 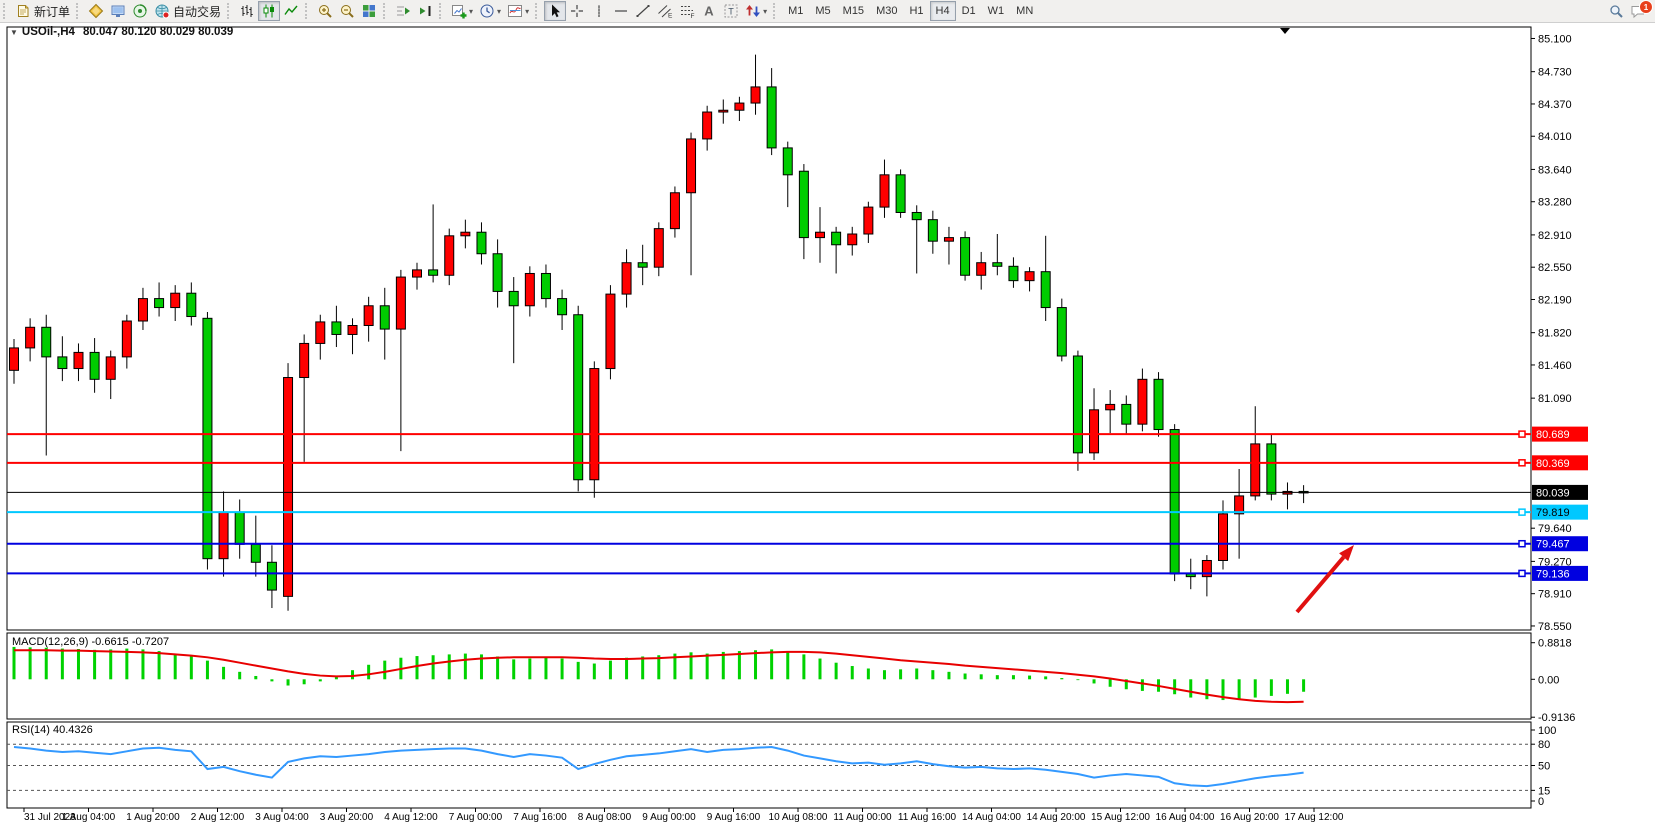 What do you see at coordinates (887, 11) in the screenshot?
I see `timeframe-button-m30: M30` at bounding box center [887, 11].